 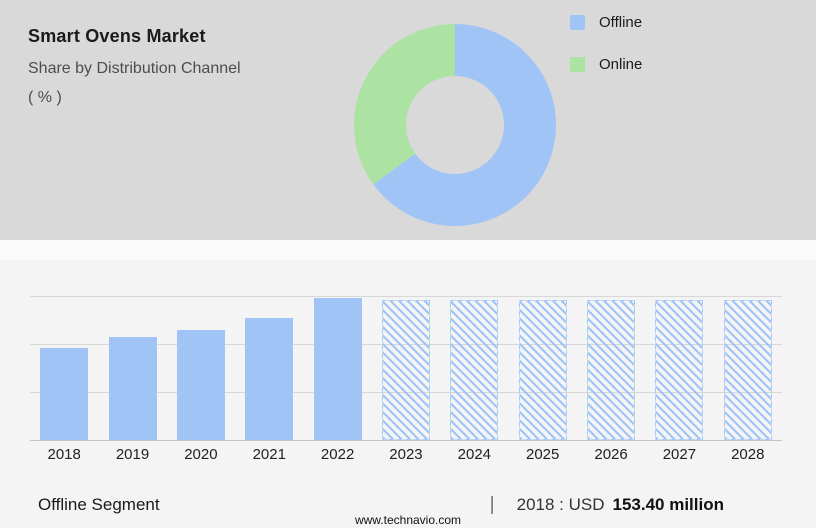 I want to click on bar-column-2021, so click(x=269, y=368).